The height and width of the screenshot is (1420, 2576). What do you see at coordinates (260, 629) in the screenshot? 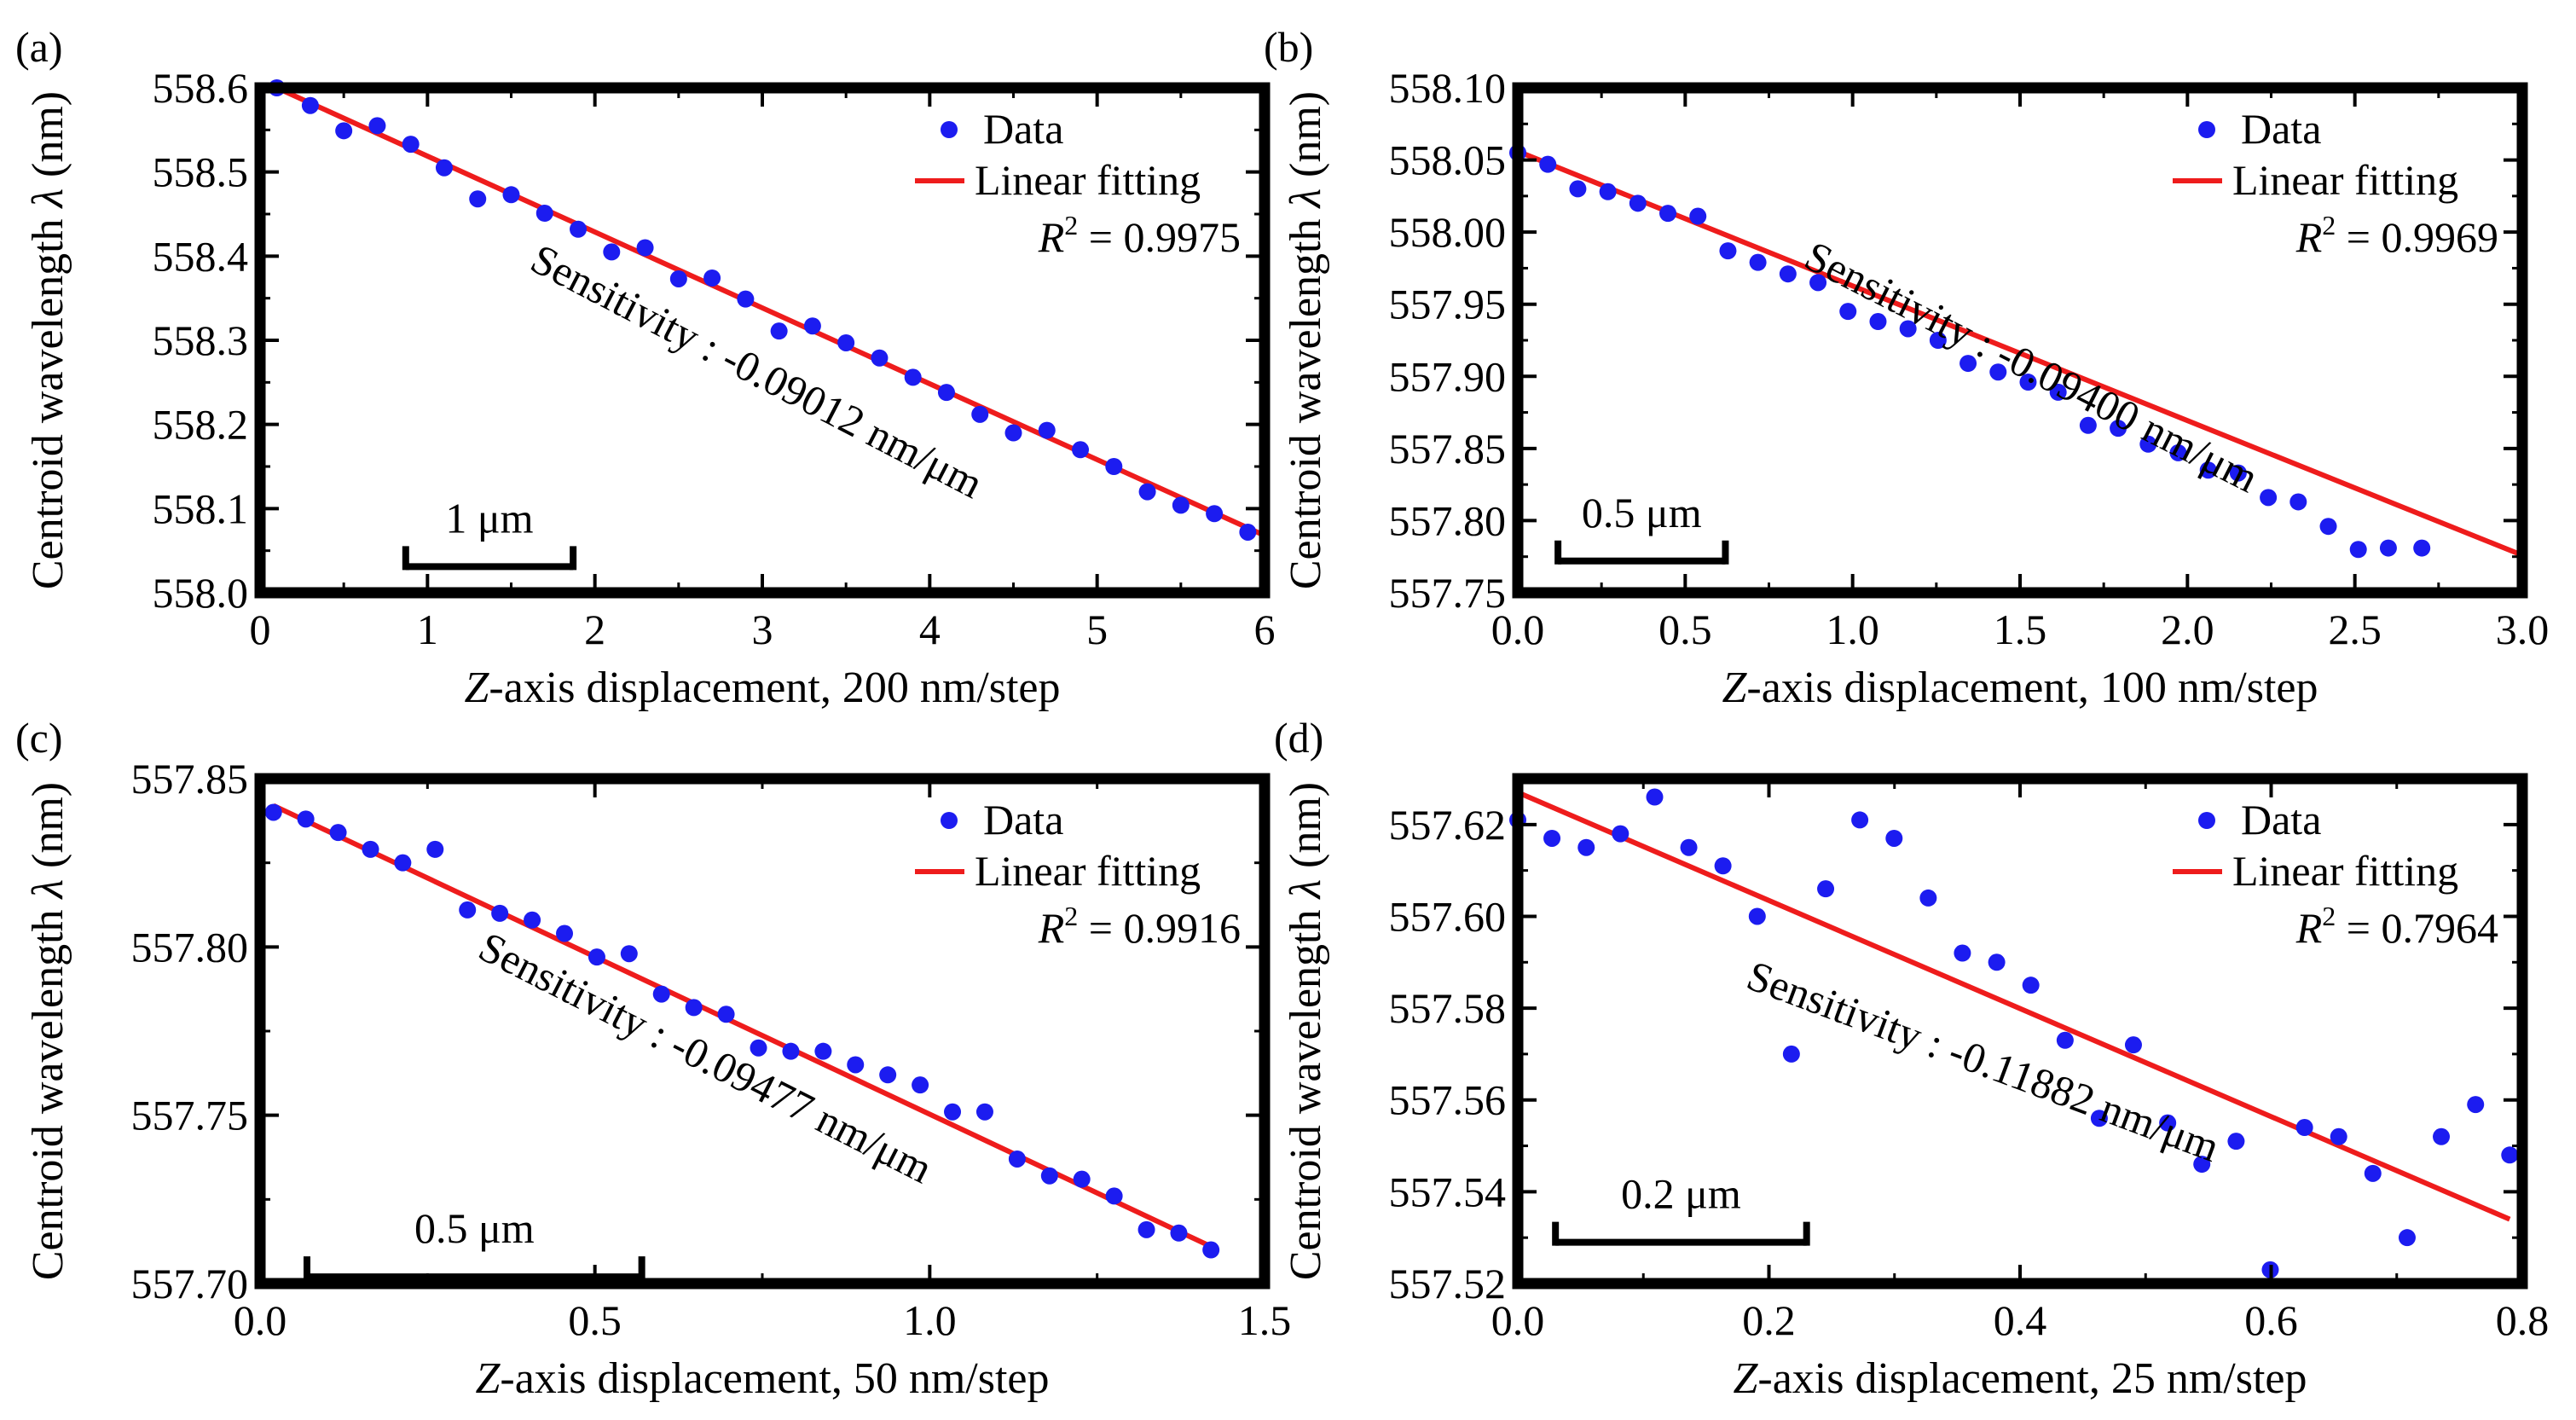
I see `x-tick-label: 0` at bounding box center [260, 629].